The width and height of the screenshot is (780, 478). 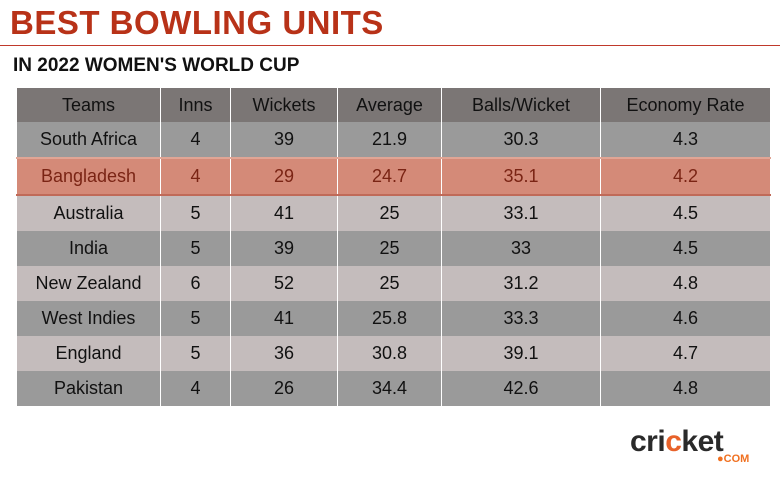 What do you see at coordinates (521, 248) in the screenshot?
I see `table-cell: 33` at bounding box center [521, 248].